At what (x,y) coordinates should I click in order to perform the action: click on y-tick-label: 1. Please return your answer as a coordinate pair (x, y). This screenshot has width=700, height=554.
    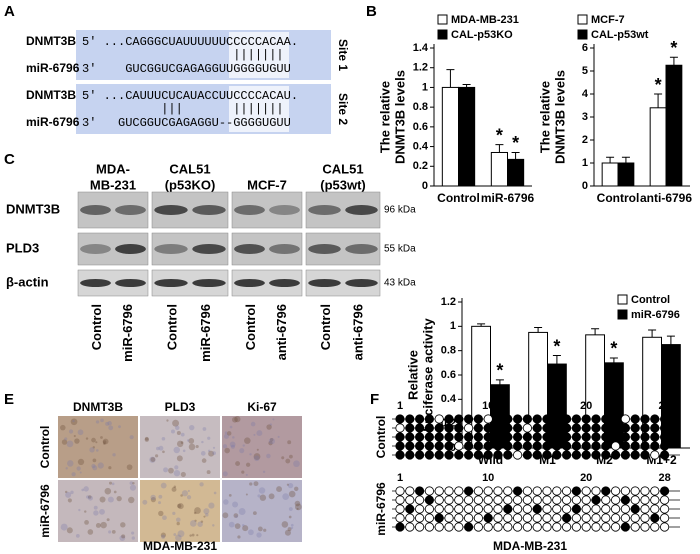
    Looking at the image, I should click on (453, 326).